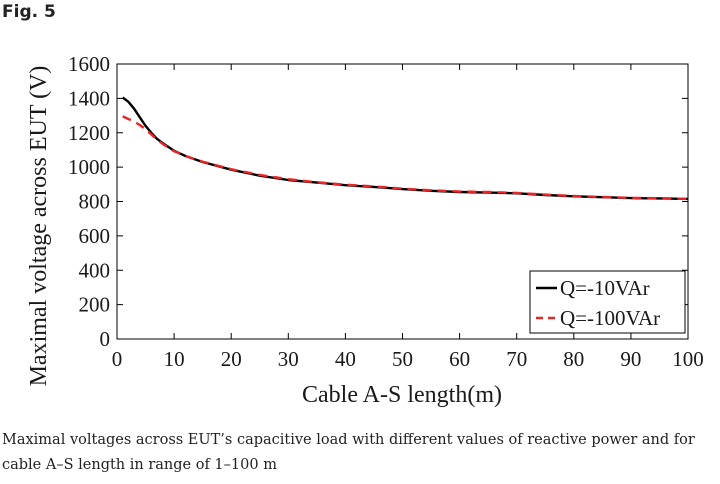 This screenshot has height=484, width=720. Describe the element at coordinates (174, 359) in the screenshot. I see `x-tick-label: 10` at that location.